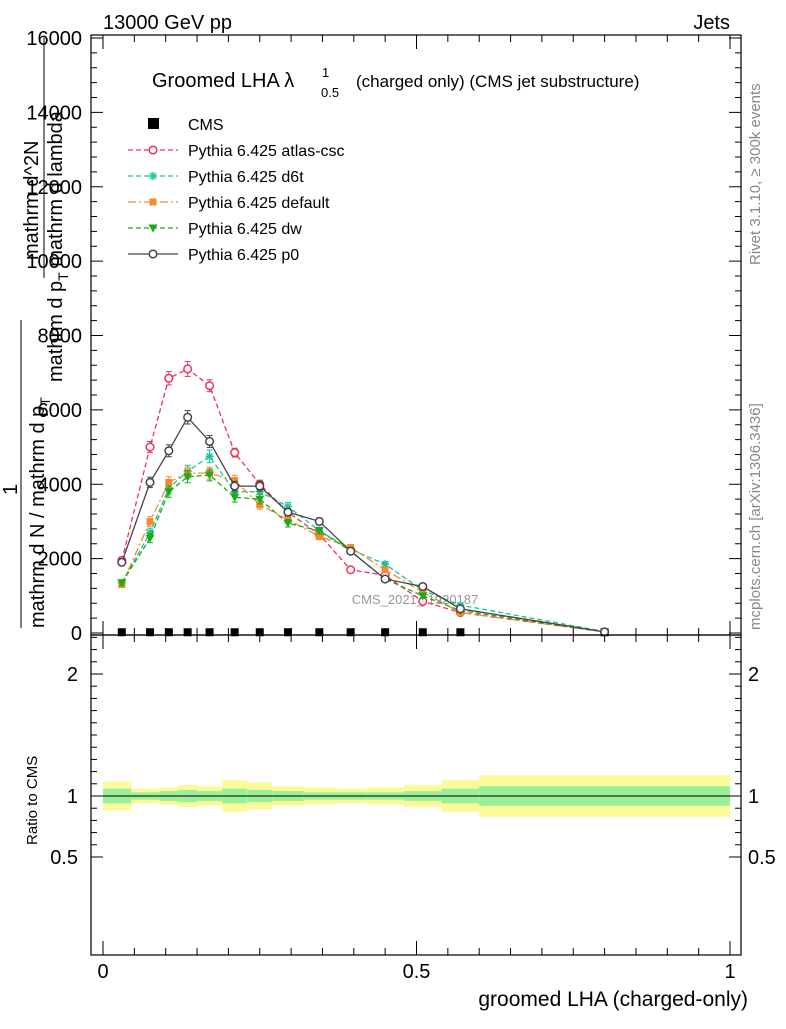  I want to click on ratio-ylabel: Ratio to CMS, so click(32, 800).